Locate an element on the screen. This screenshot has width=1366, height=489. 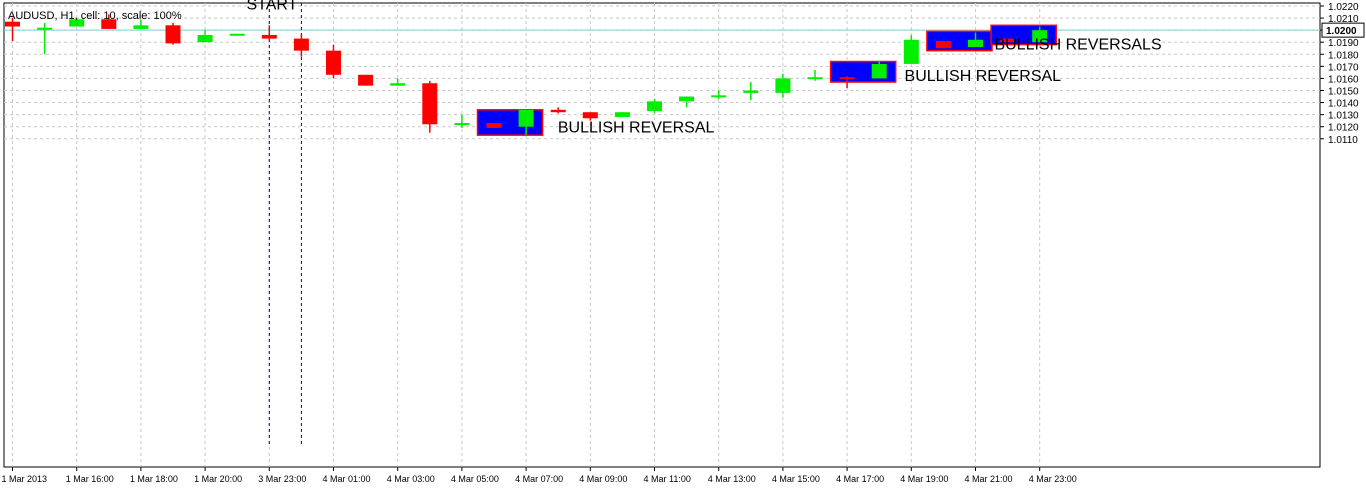
x-tick-label: 4 Mar 19:00 is located at coordinates (924, 479).